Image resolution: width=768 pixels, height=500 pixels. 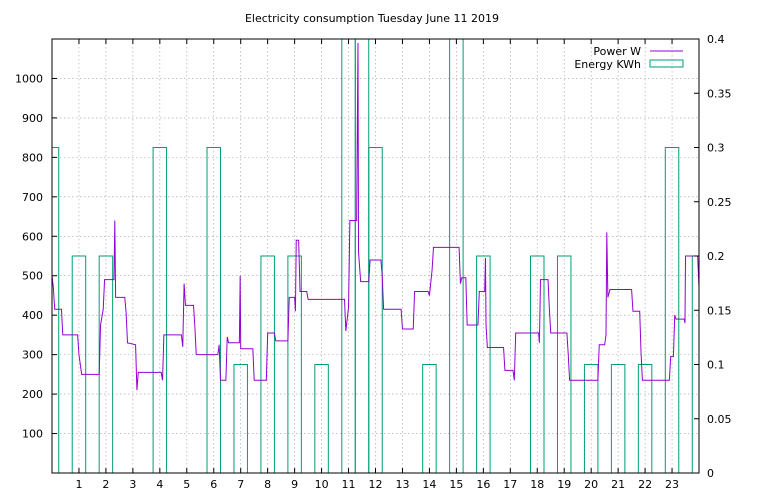 What do you see at coordinates (591, 484) in the screenshot?
I see `x-tick-label: 20` at bounding box center [591, 484].